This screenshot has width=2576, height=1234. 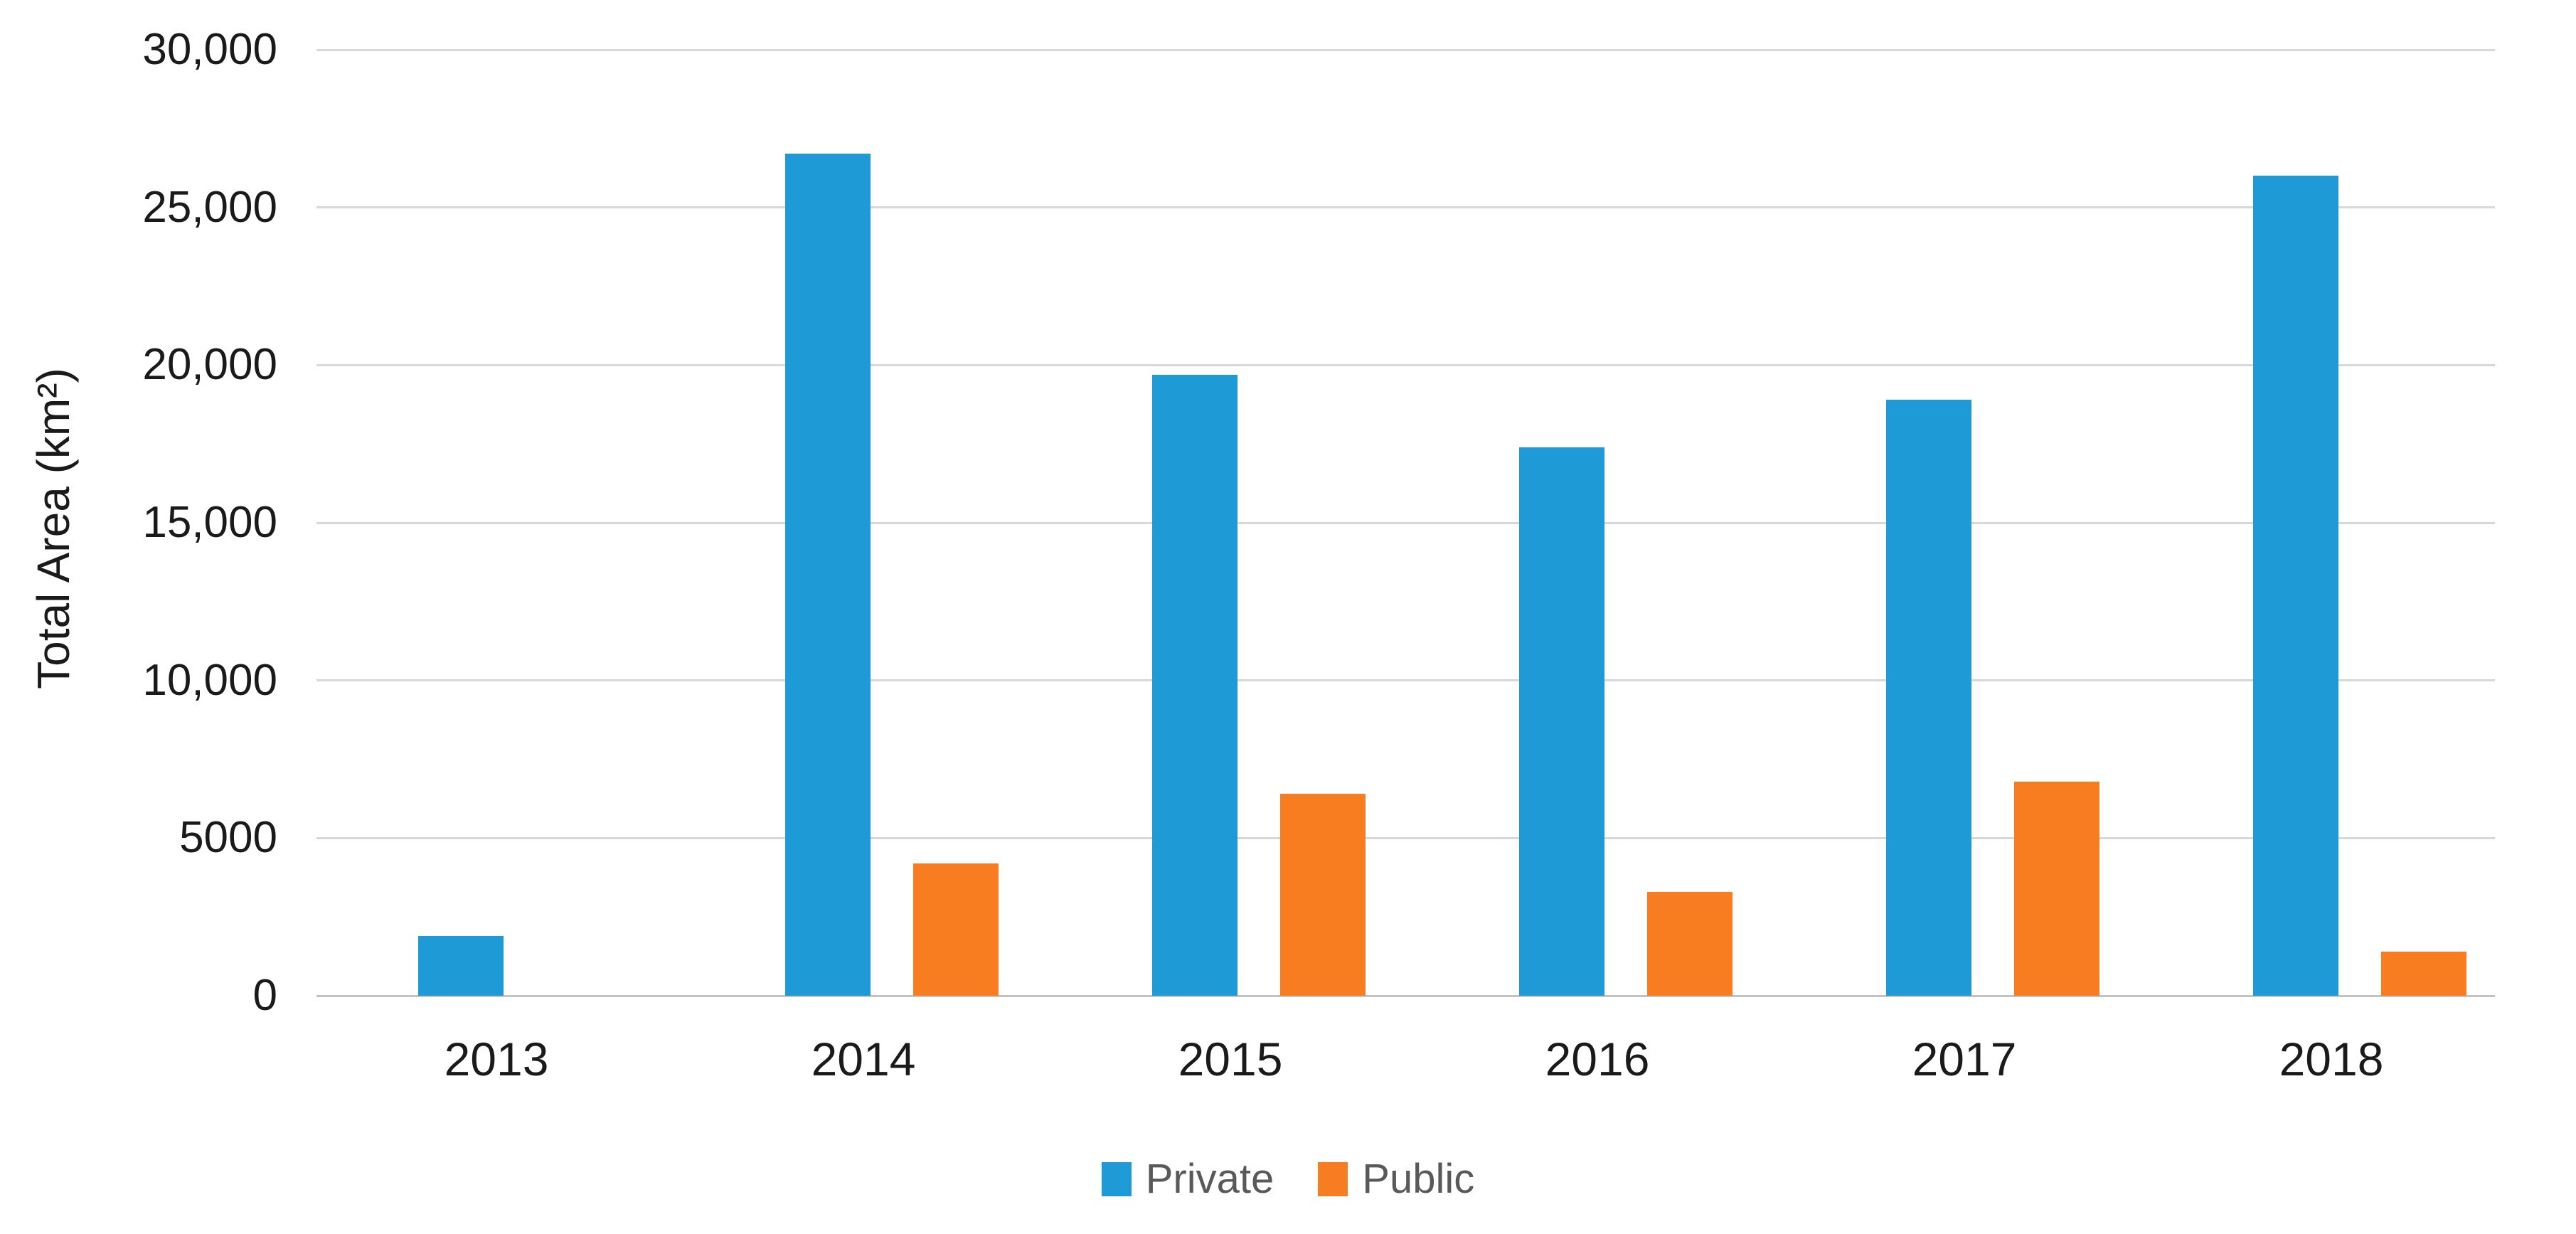 I want to click on legend-label-public: Public, so click(x=1418, y=1179).